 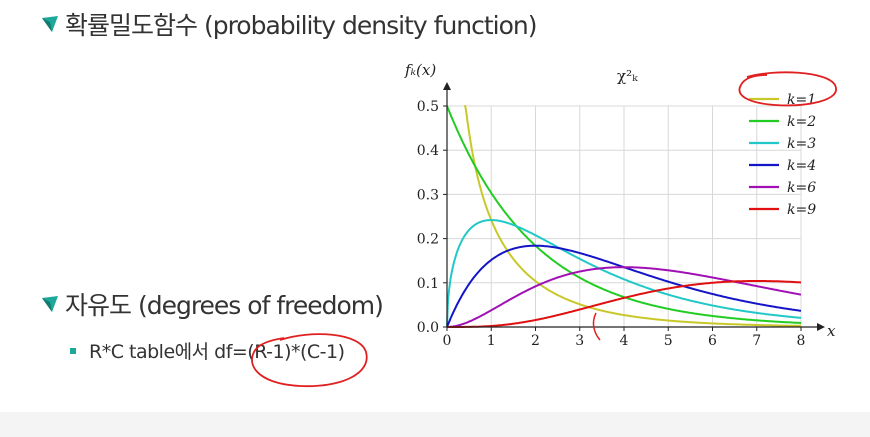 I want to click on axis-annotation-mark, so click(x=596, y=326).